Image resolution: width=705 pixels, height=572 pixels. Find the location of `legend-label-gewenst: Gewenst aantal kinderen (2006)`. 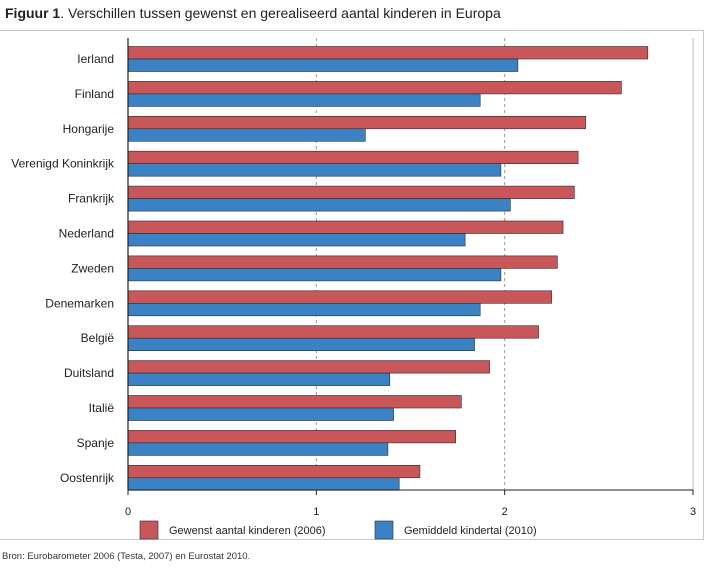

legend-label-gewenst: Gewenst aantal kinderen (2006) is located at coordinates (247, 531).